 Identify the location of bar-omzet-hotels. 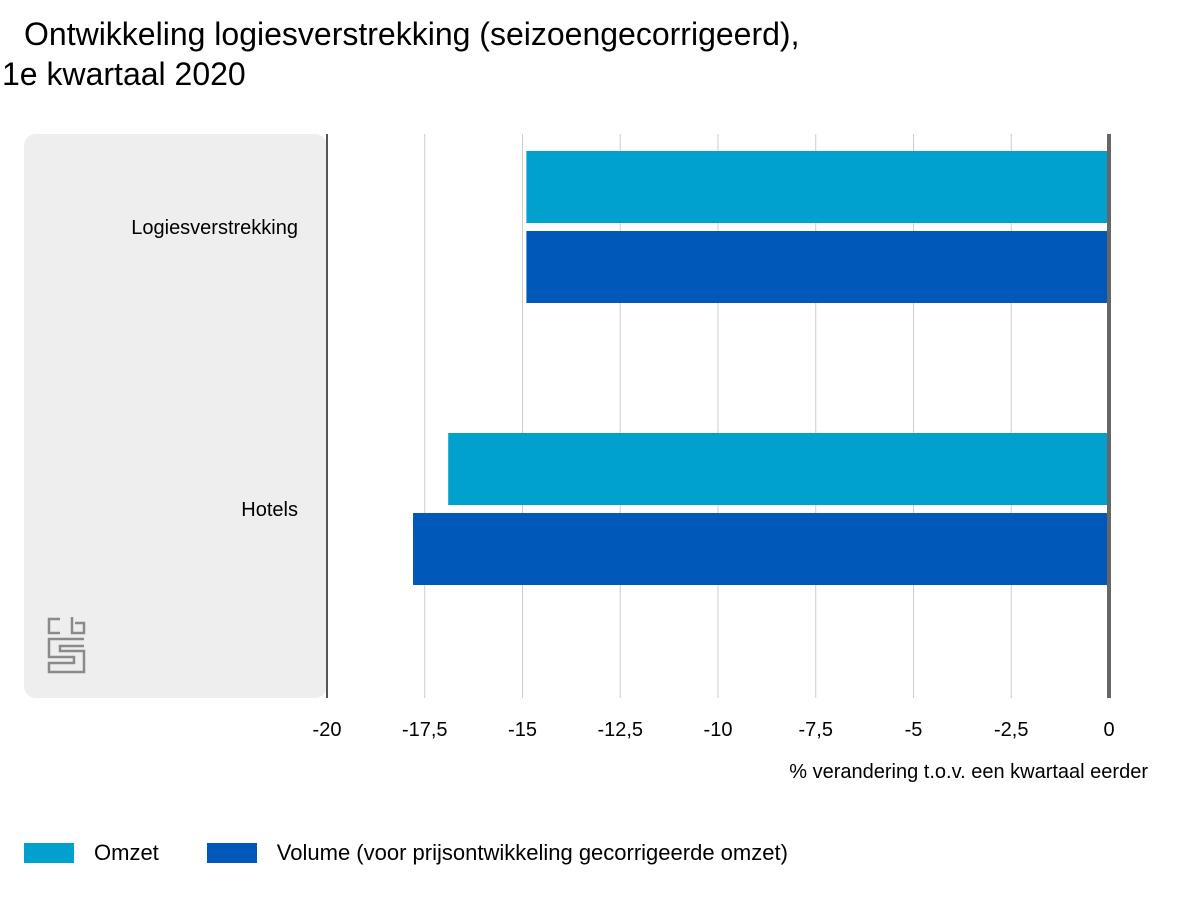
(779, 469).